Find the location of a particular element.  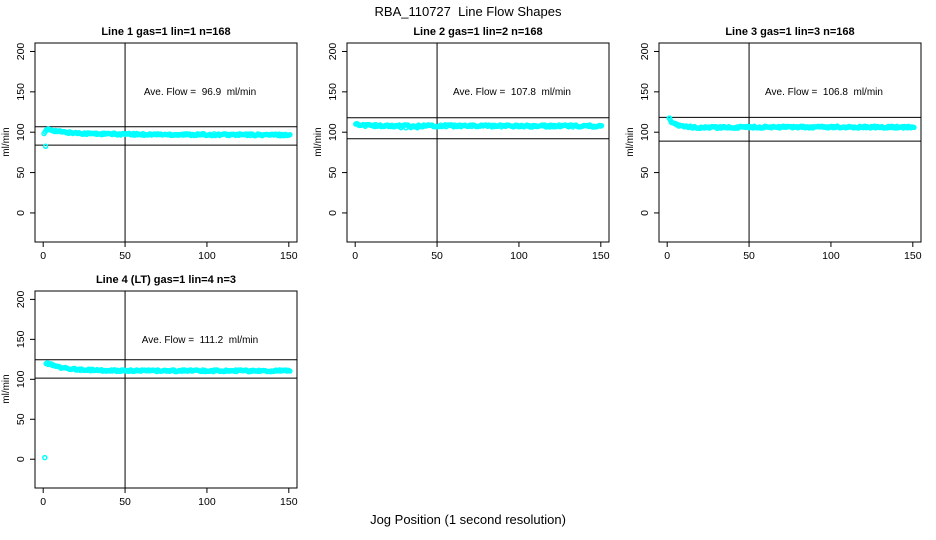

y-axis-label-line3: ml/min is located at coordinates (630, 142).